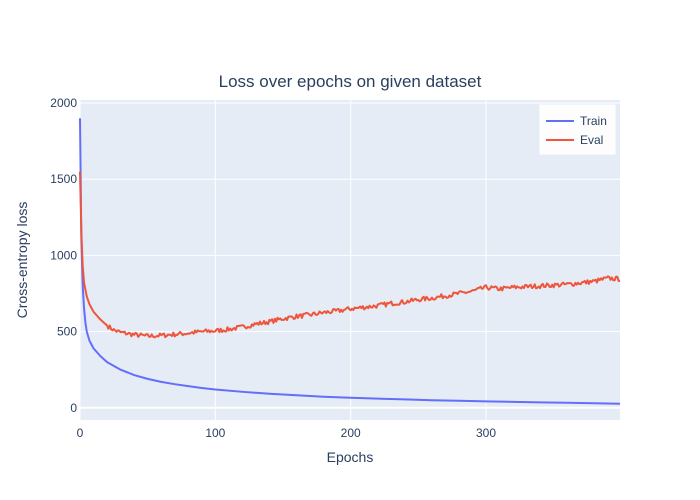 Image resolution: width=700 pixels, height=500 pixels. Describe the element at coordinates (67, 332) in the screenshot. I see `y-tick-label: 500` at that location.